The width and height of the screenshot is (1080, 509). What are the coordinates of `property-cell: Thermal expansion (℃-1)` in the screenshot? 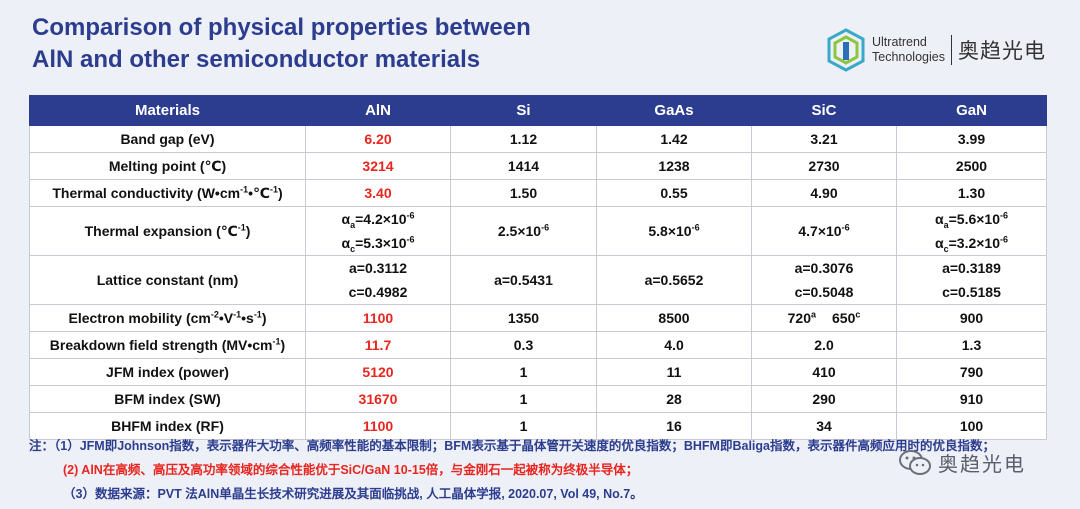 It's located at (167, 231).